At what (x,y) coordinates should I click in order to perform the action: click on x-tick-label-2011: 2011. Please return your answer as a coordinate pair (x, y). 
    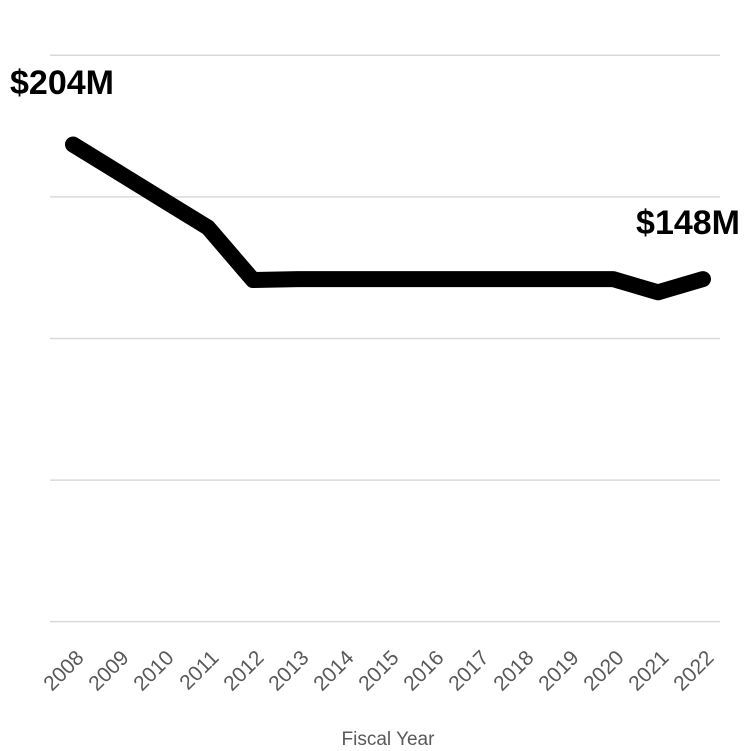
    Looking at the image, I should click on (199, 670).